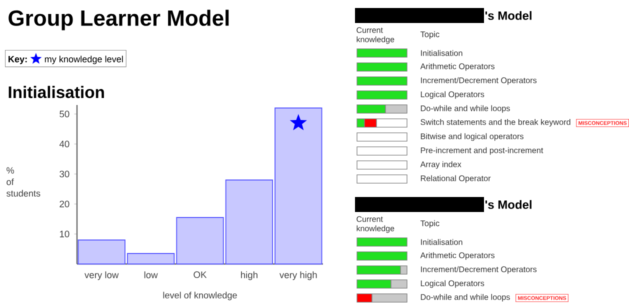  What do you see at coordinates (200, 274) in the screenshot?
I see `x-tick-label: OK` at bounding box center [200, 274].